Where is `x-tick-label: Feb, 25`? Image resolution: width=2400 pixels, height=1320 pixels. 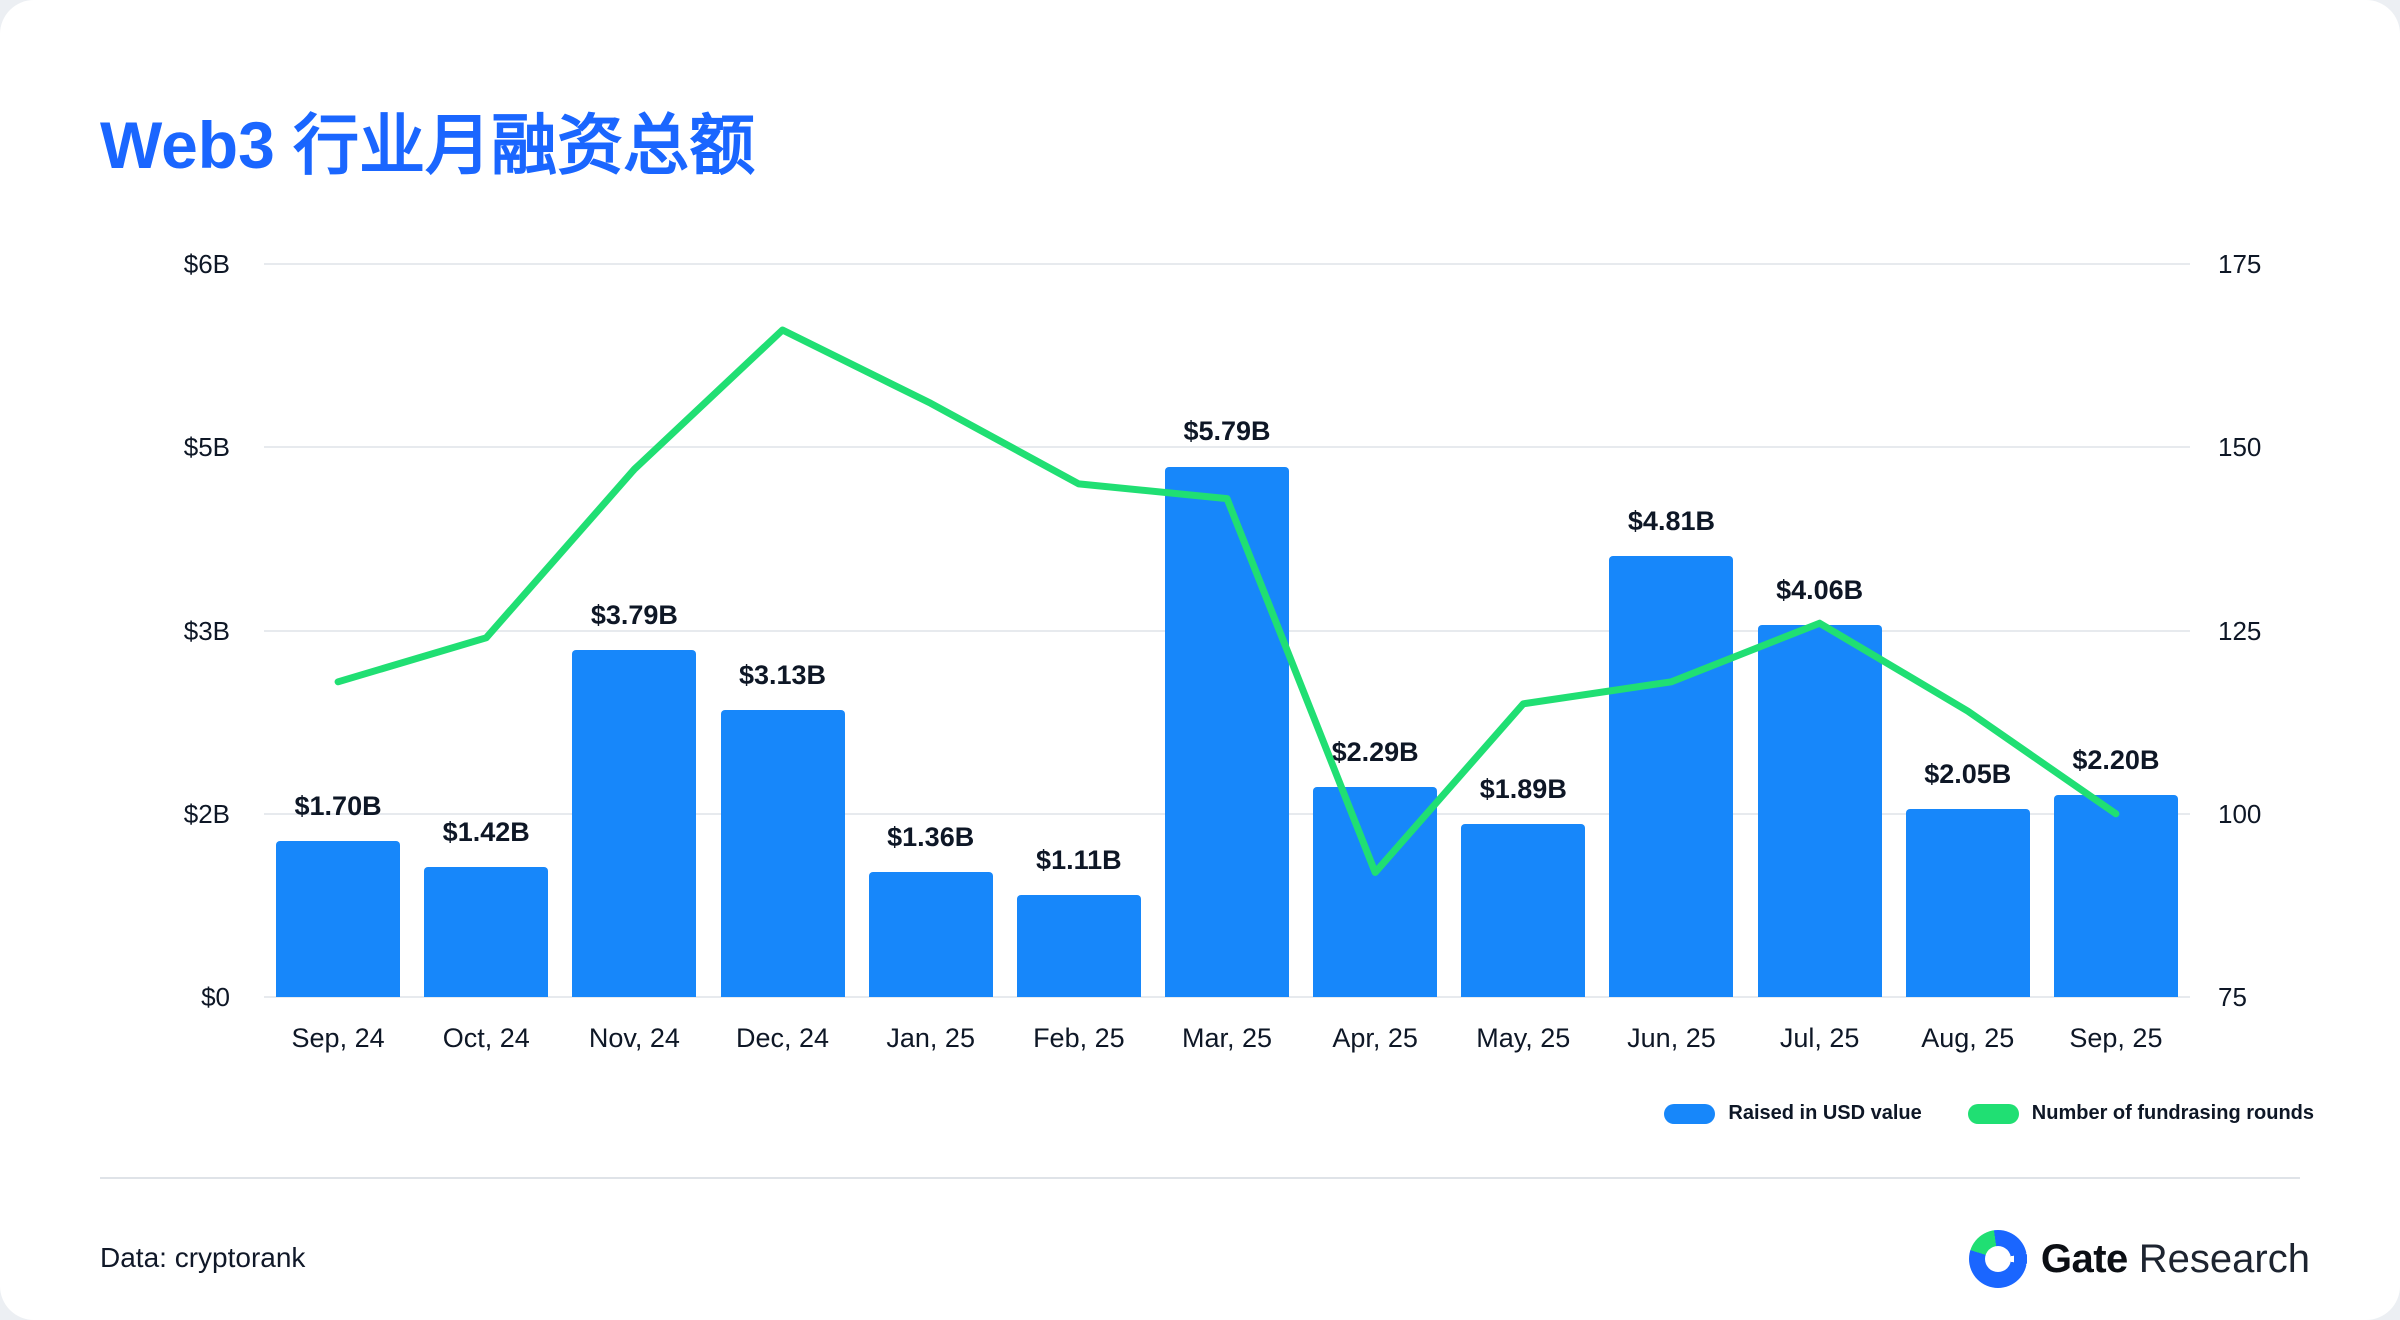 x-tick-label: Feb, 25 is located at coordinates (1079, 1038).